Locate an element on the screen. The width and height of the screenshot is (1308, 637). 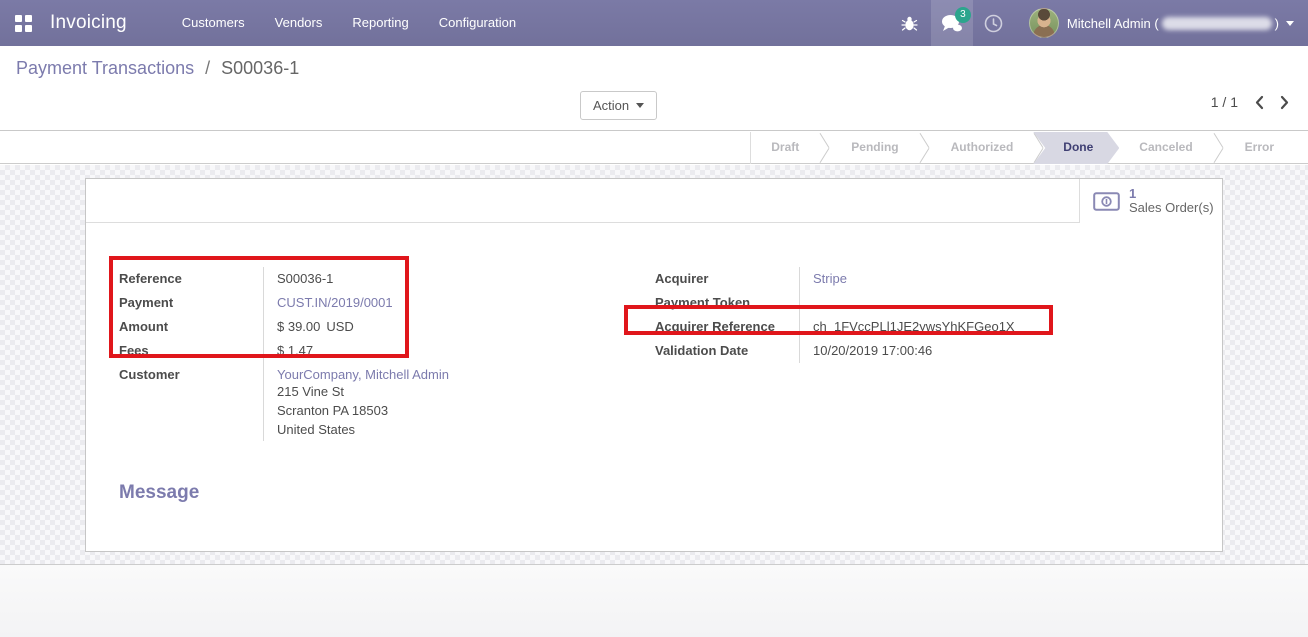
chevron-down-icon is located at coordinates (640, 105).